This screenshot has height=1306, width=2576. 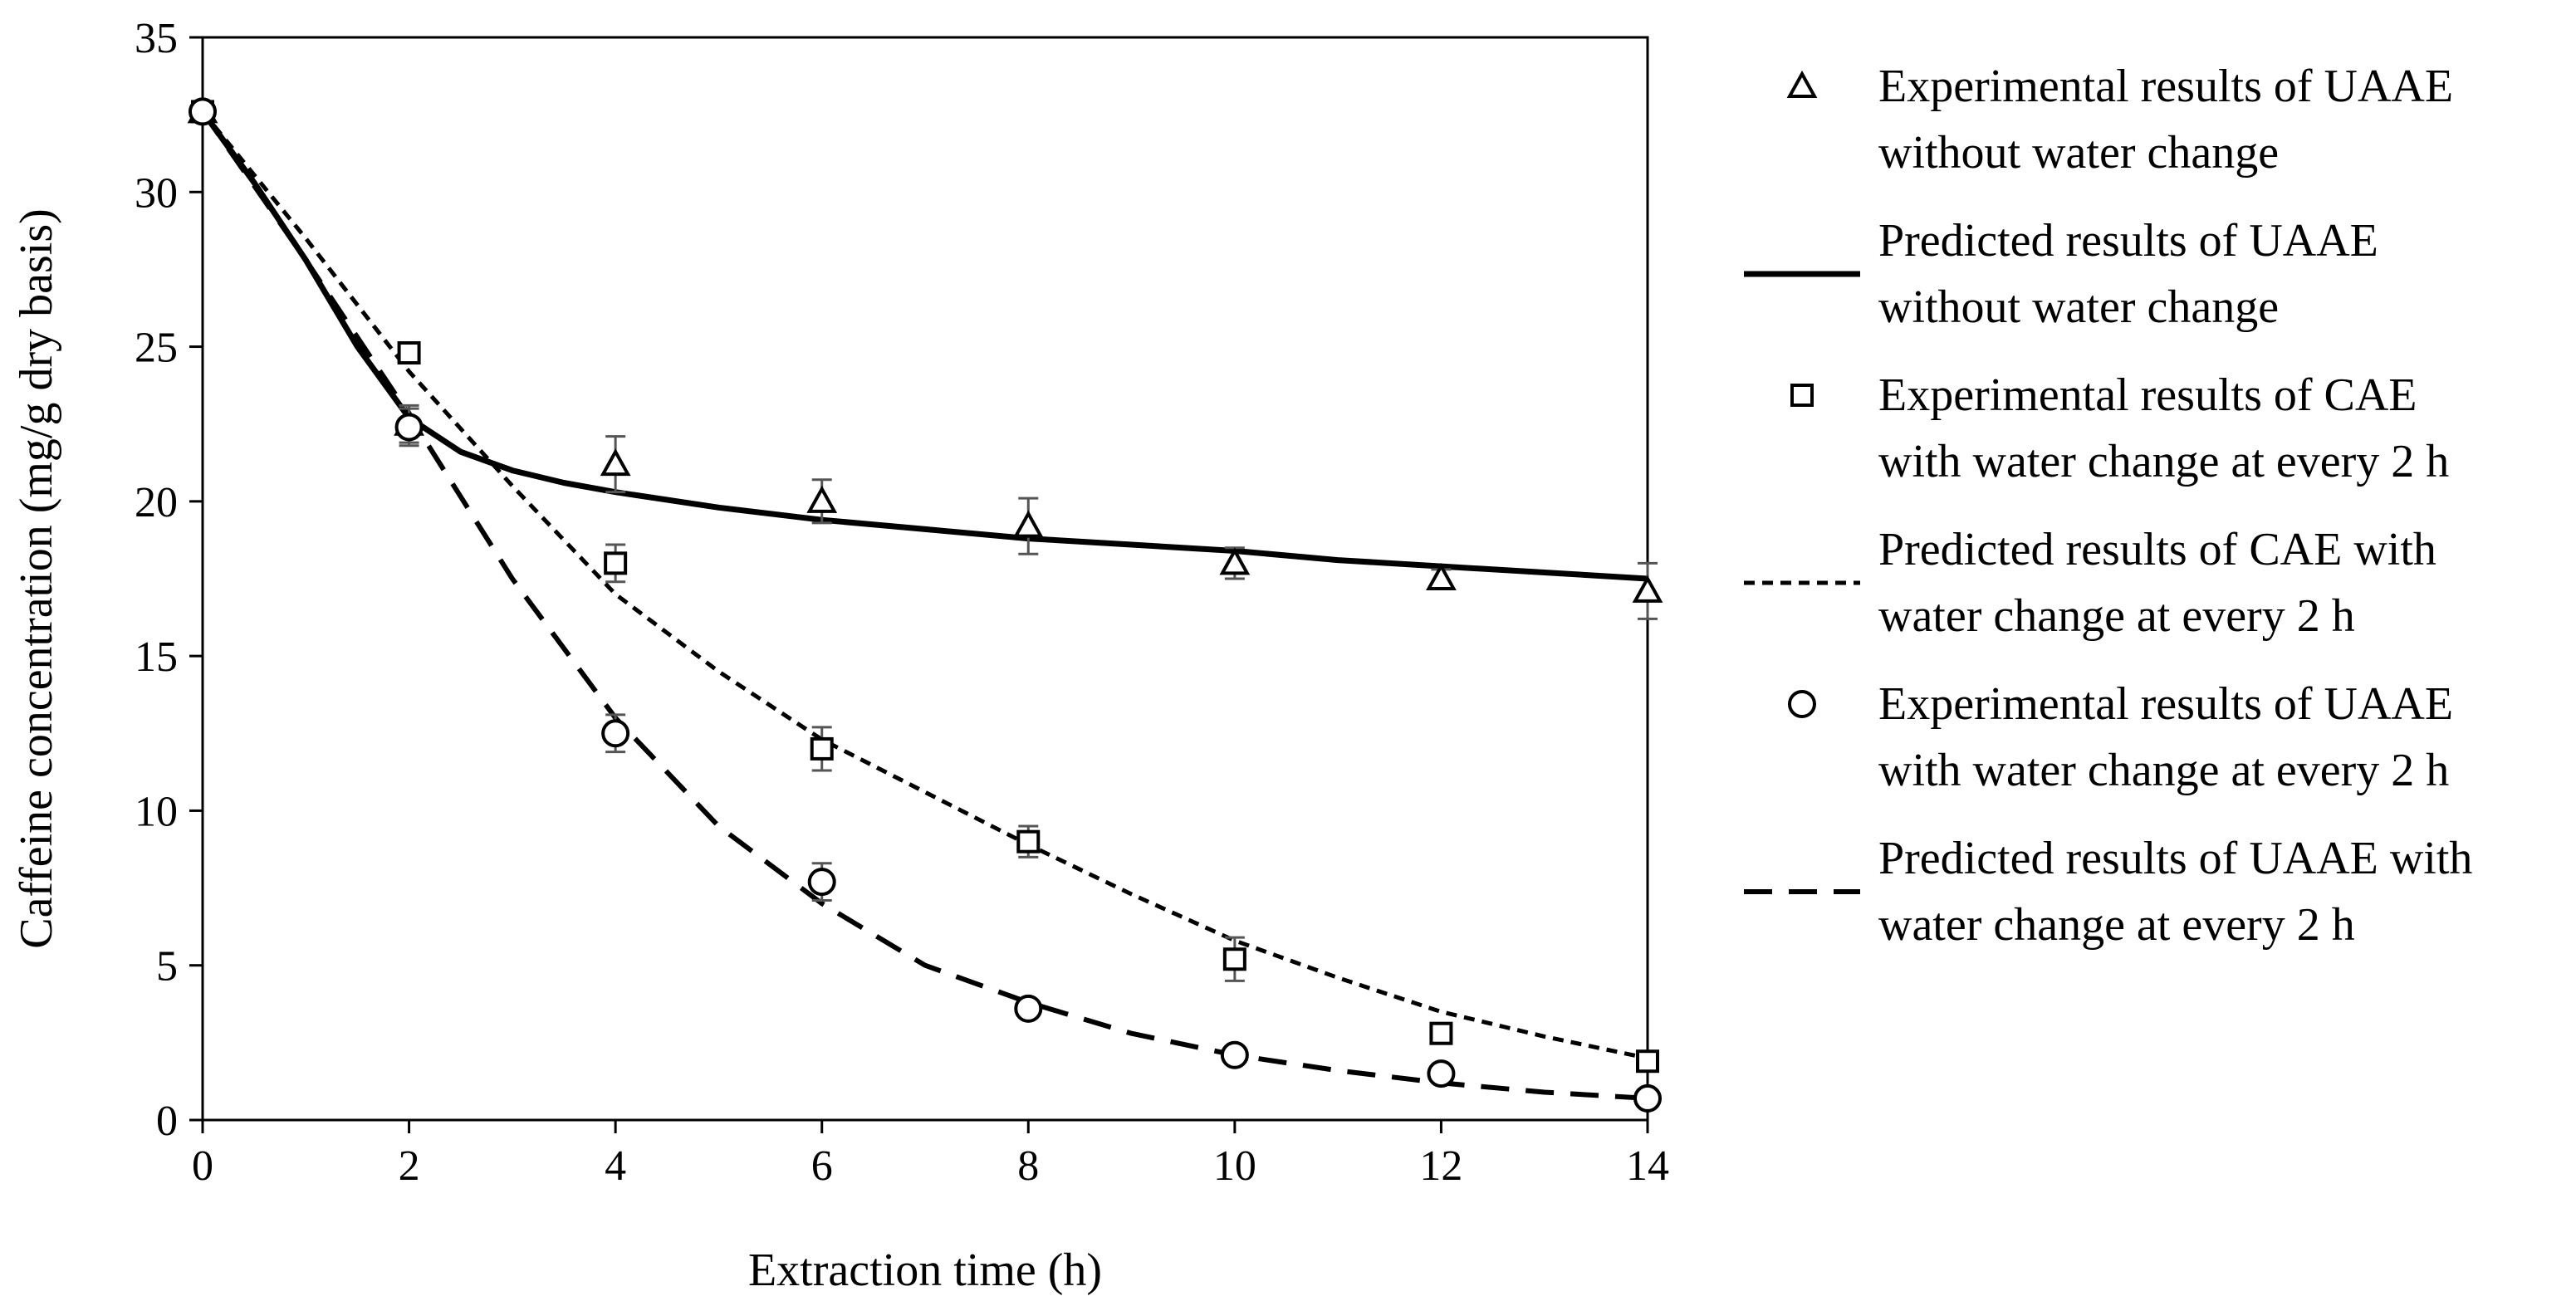 What do you see at coordinates (167, 967) in the screenshot?
I see `y-tick-label: 5` at bounding box center [167, 967].